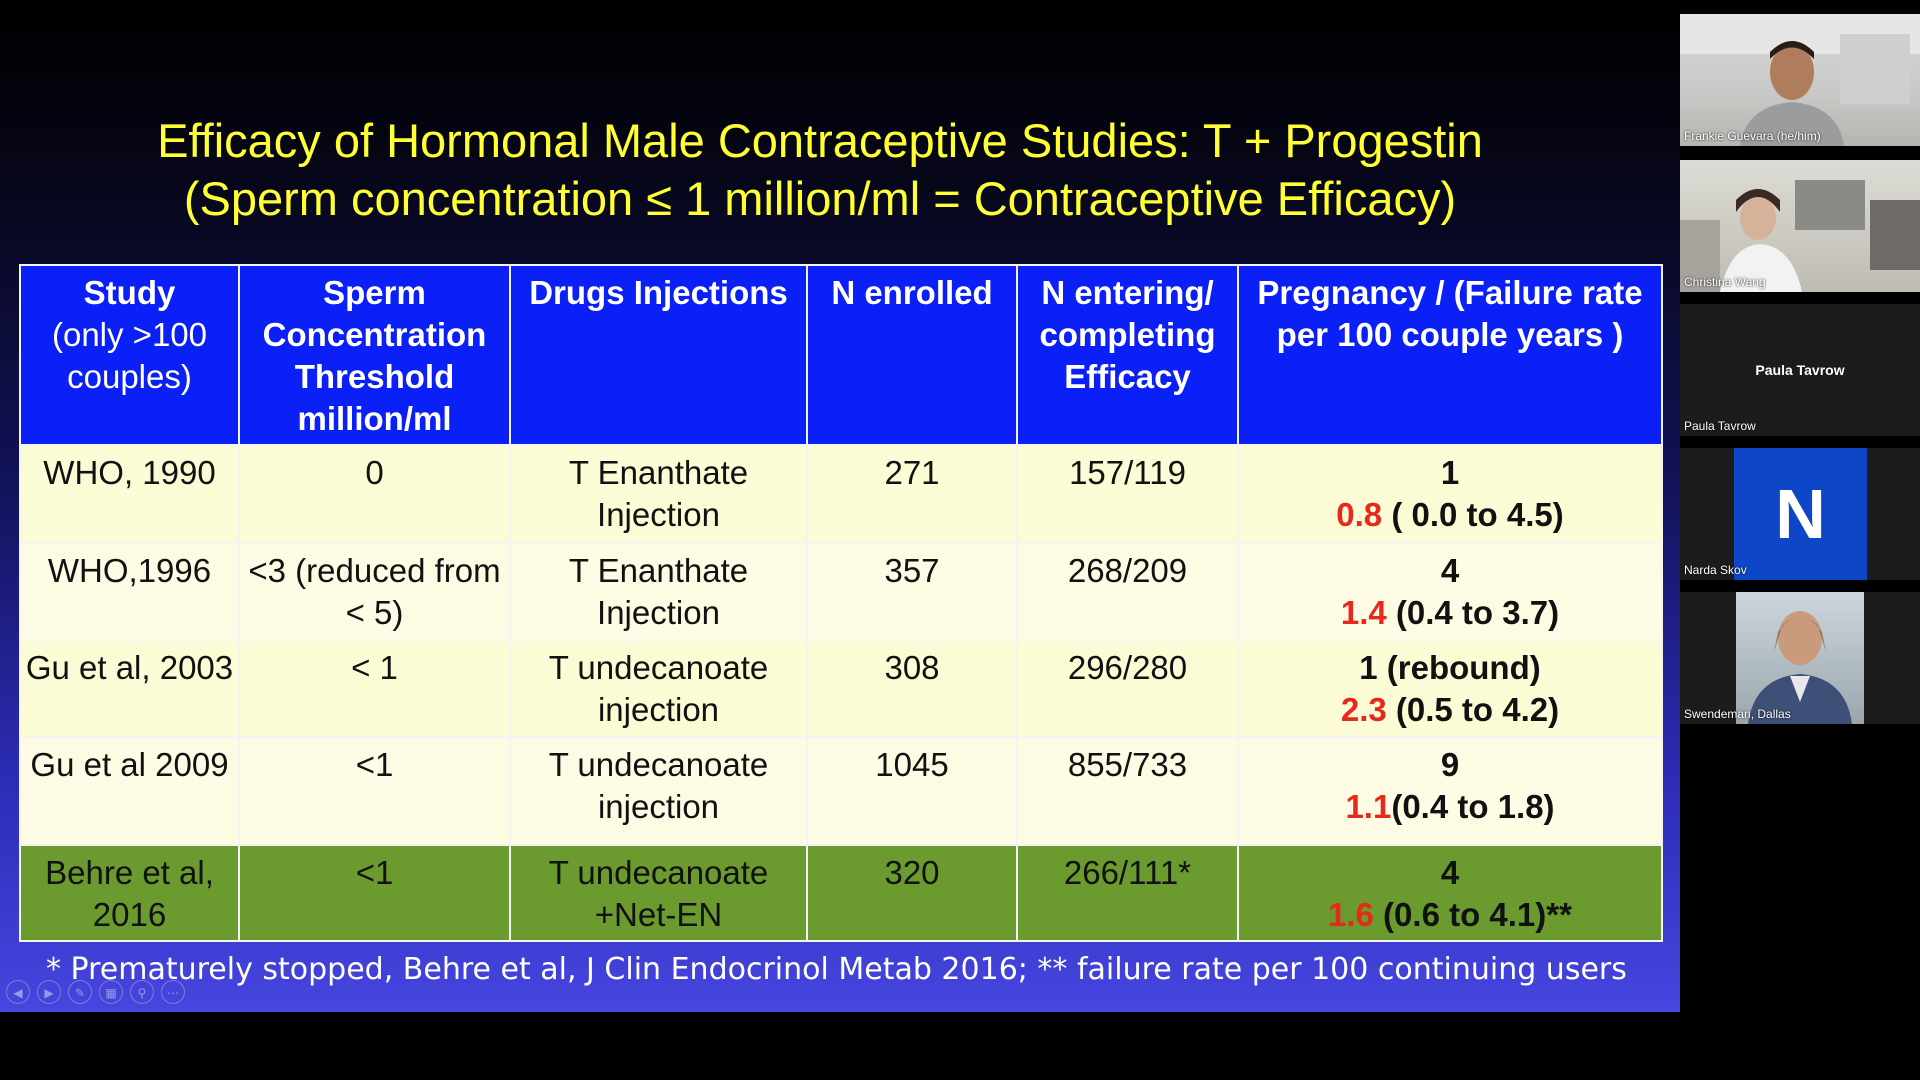 The width and height of the screenshot is (1920, 1080). Describe the element at coordinates (129, 893) in the screenshot. I see `cell-study: Behre et al, 2016` at that location.